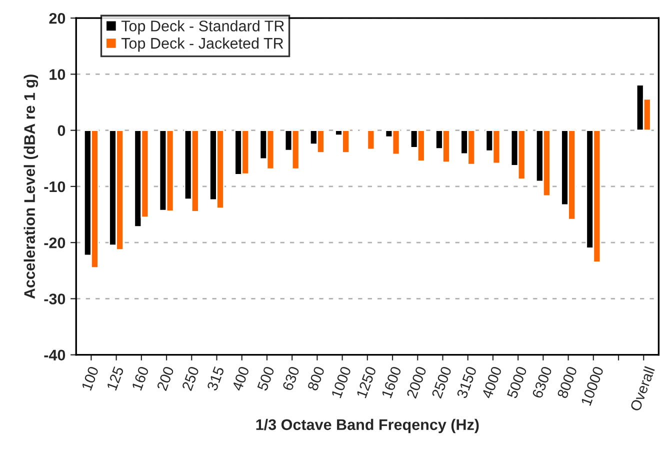 The height and width of the screenshot is (452, 662). Describe the element at coordinates (90, 378) in the screenshot. I see `x-tick-label: 100` at that location.